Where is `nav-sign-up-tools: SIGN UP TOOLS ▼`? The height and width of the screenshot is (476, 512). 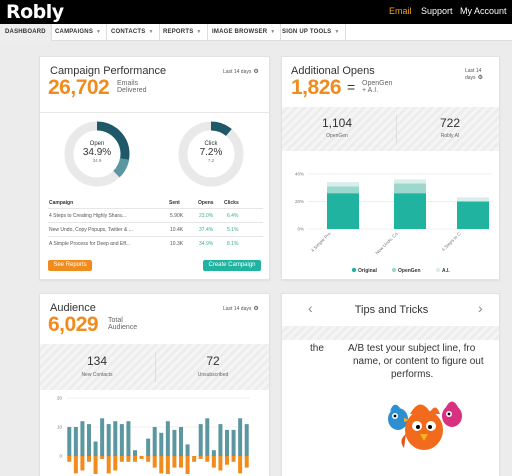
nav-sign-up-tools: SIGN UP TOOLS ▼ is located at coordinates (311, 32).